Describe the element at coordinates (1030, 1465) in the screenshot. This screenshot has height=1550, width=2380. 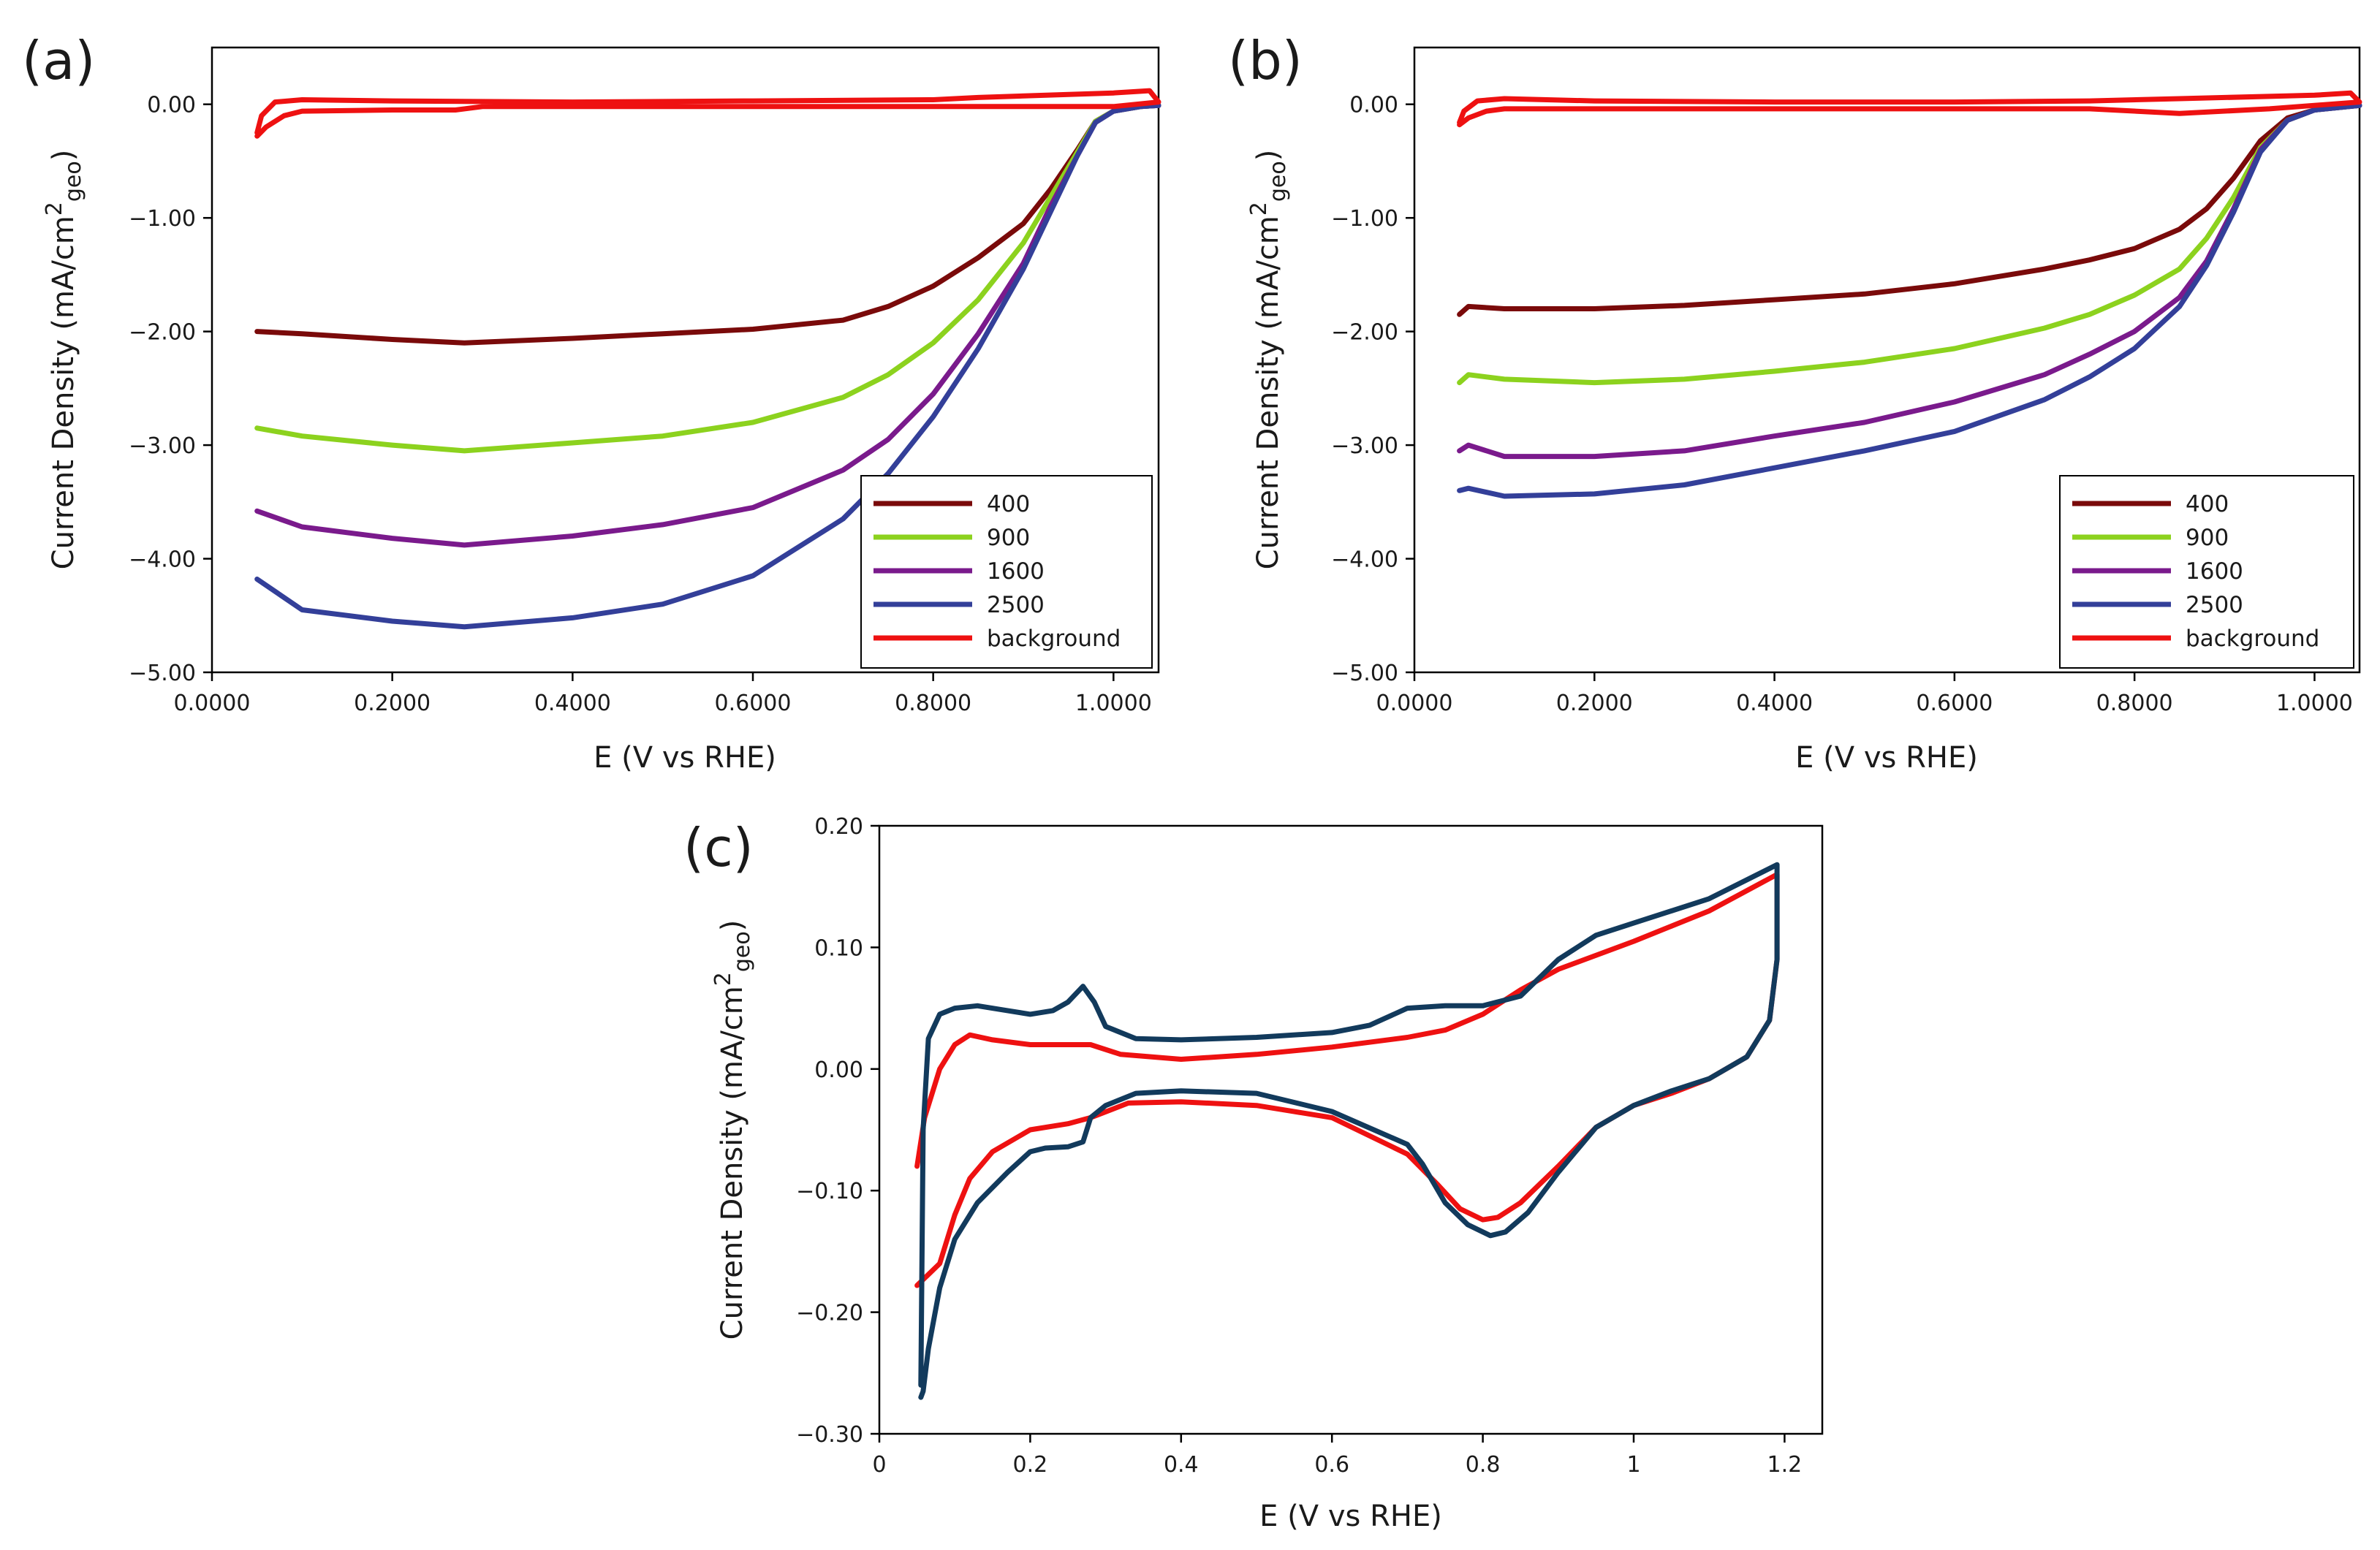
I see `x-tick-label: 0.2` at that location.